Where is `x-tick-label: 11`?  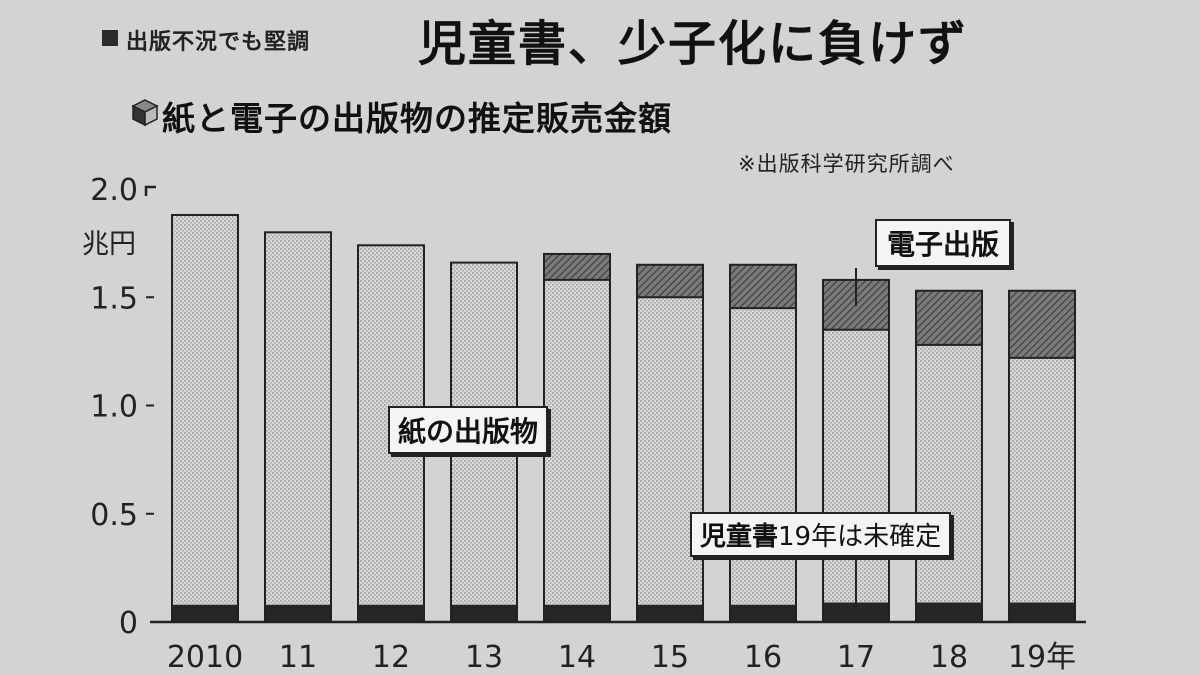 x-tick-label: 11 is located at coordinates (298, 657).